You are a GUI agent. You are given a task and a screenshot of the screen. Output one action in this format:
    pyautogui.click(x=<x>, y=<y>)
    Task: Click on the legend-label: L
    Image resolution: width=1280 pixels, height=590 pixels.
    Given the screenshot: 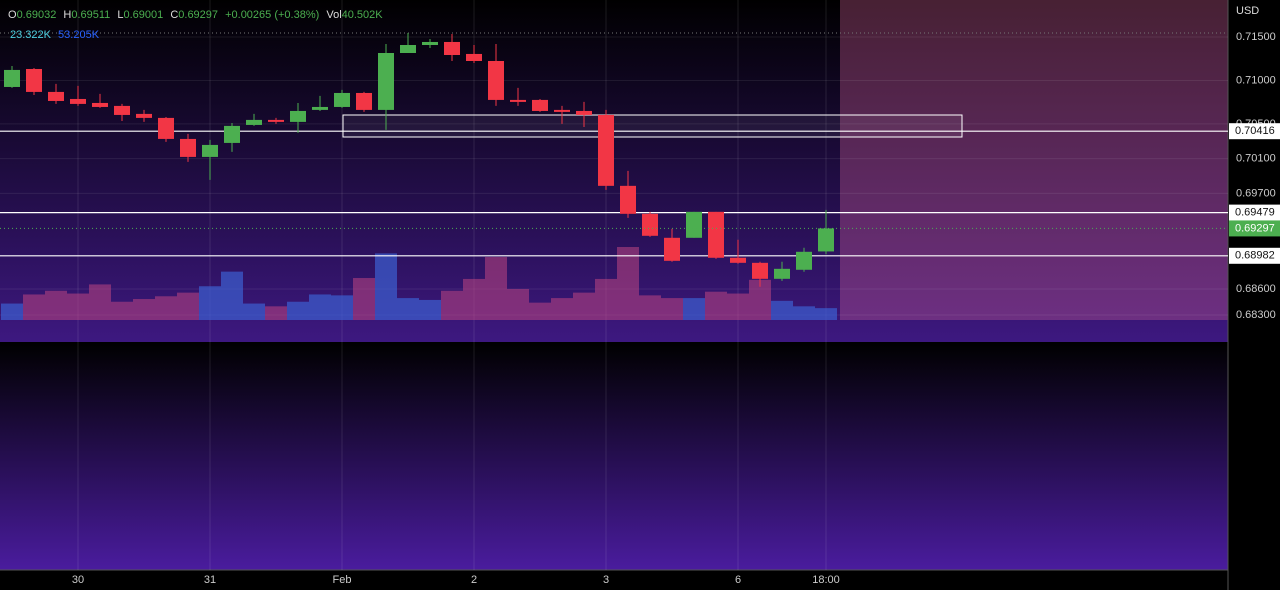 What is the action you would take?
    pyautogui.click(x=120, y=15)
    